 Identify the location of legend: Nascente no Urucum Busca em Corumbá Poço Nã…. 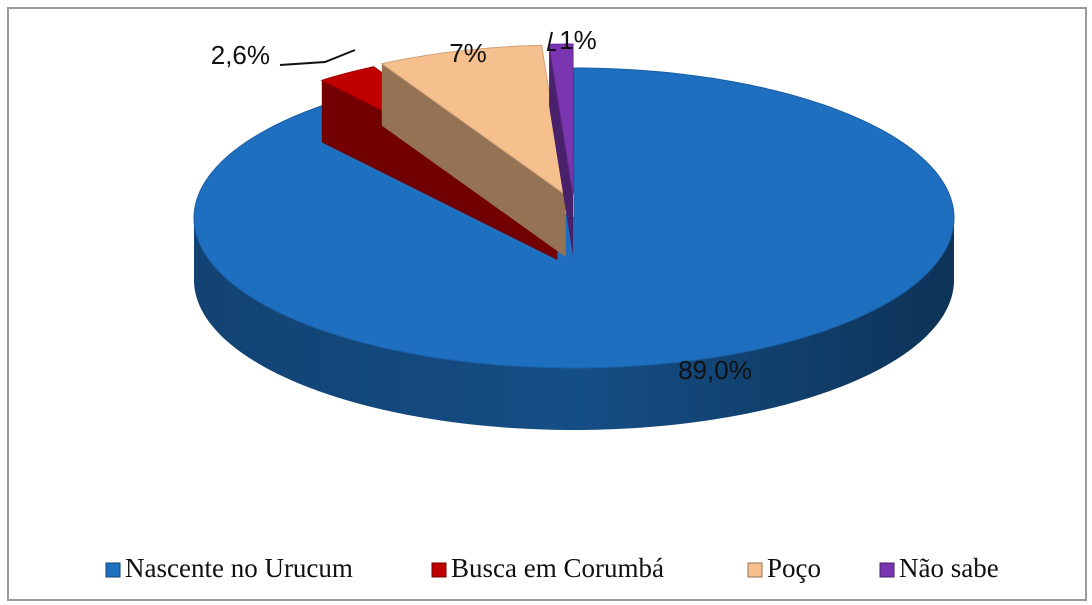
(552, 568).